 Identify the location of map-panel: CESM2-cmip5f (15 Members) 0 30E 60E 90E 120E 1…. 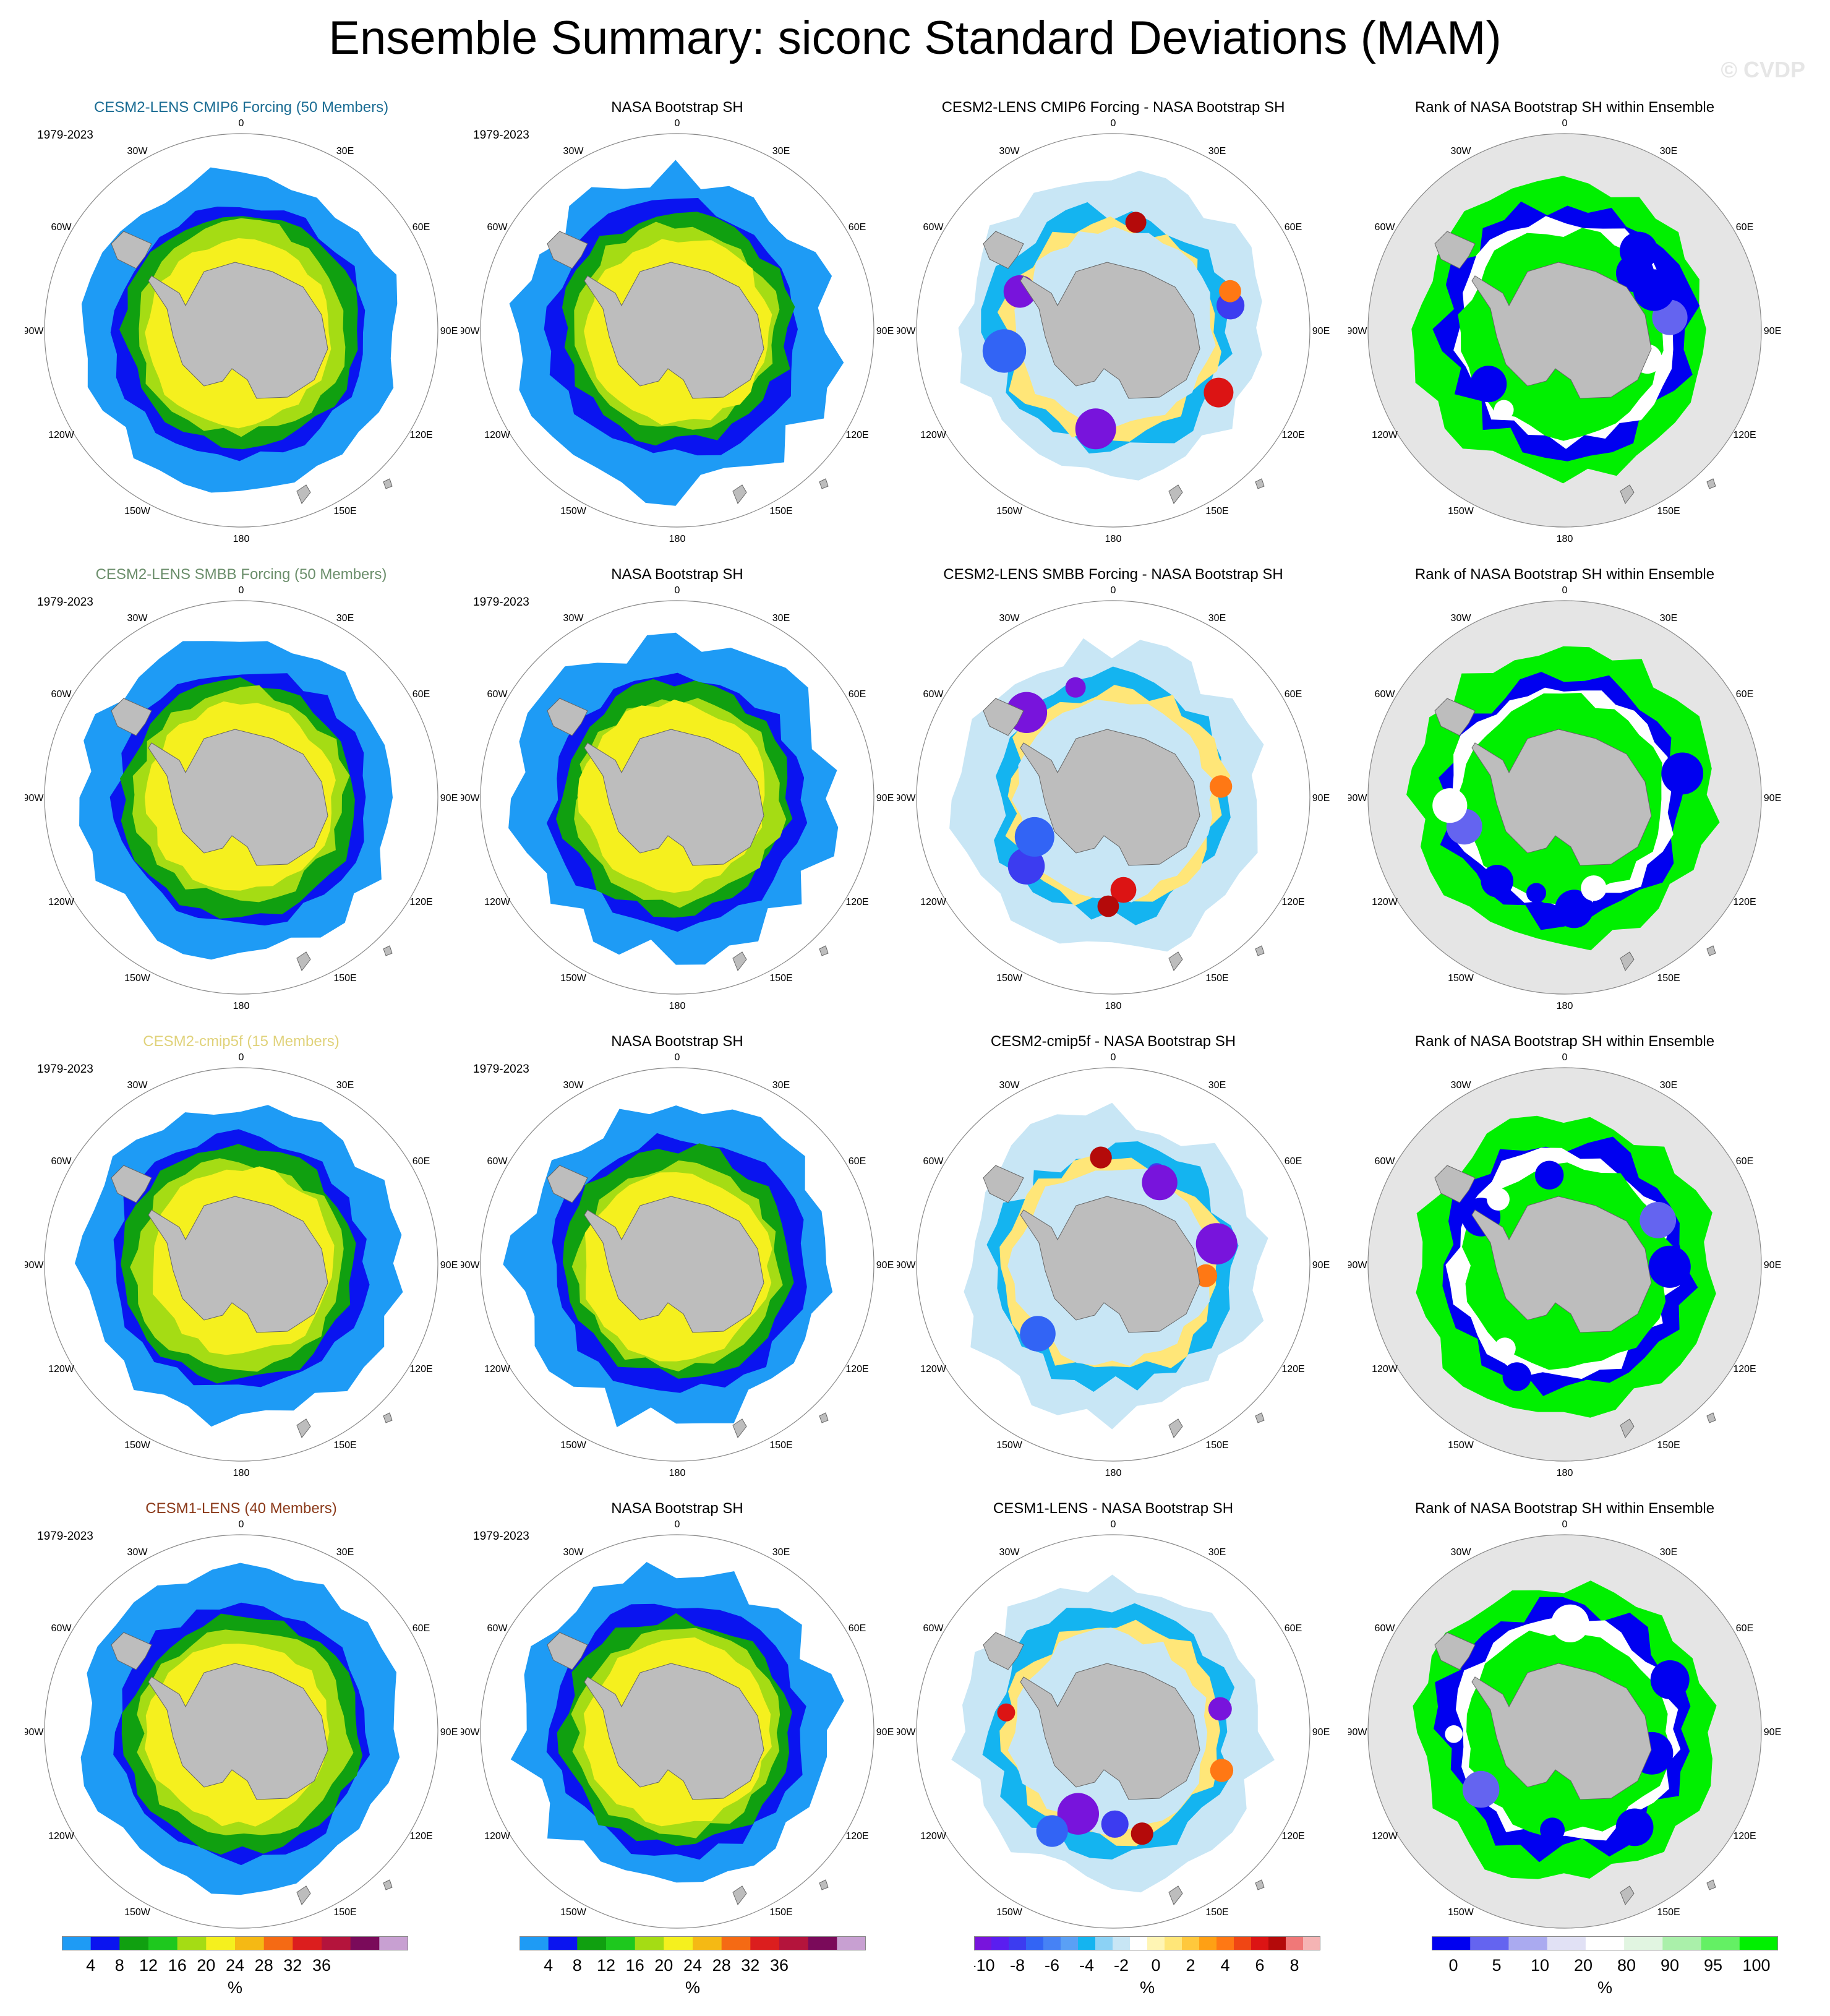
(241, 1268).